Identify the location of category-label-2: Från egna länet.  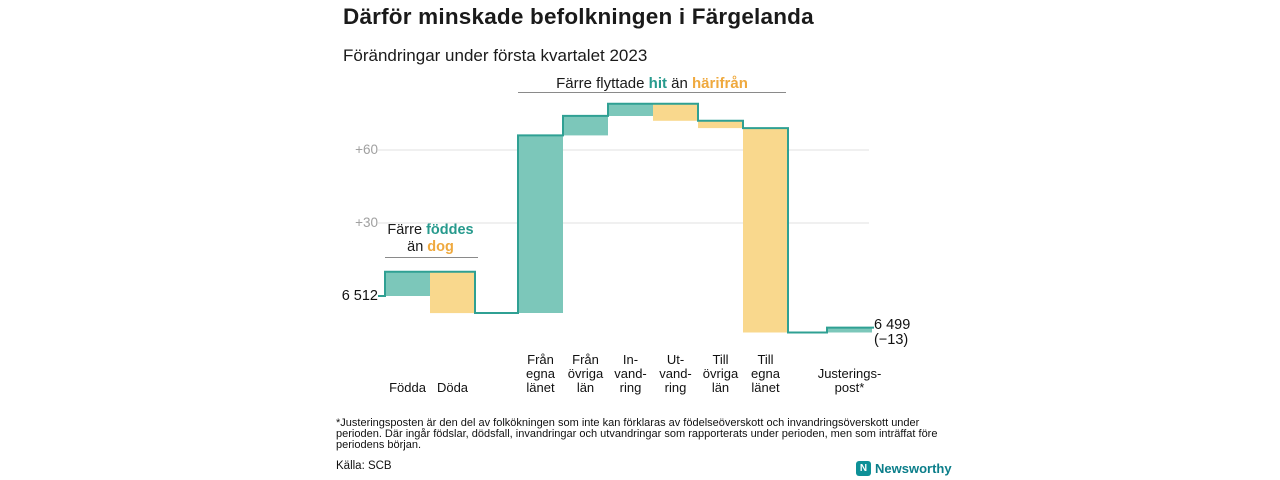
(540, 373).